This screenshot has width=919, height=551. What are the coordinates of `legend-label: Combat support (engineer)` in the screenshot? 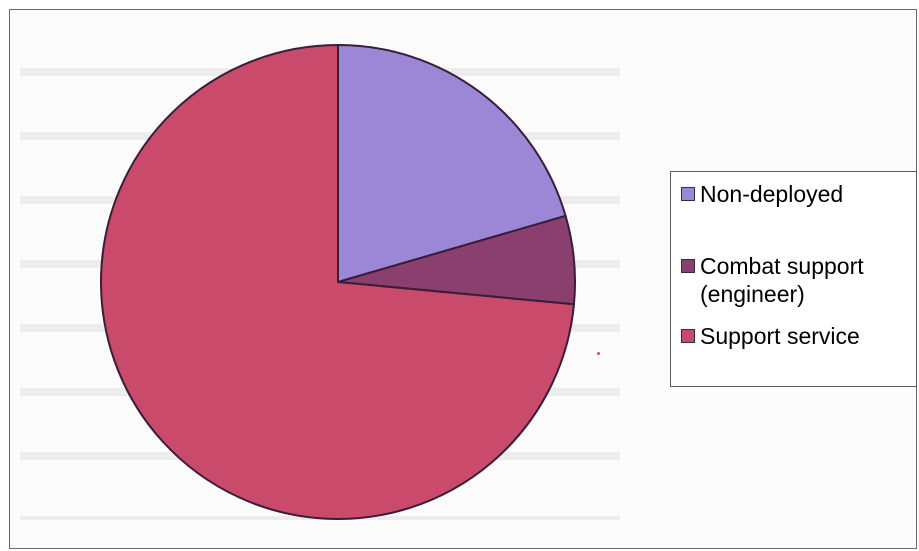 It's located at (782, 280).